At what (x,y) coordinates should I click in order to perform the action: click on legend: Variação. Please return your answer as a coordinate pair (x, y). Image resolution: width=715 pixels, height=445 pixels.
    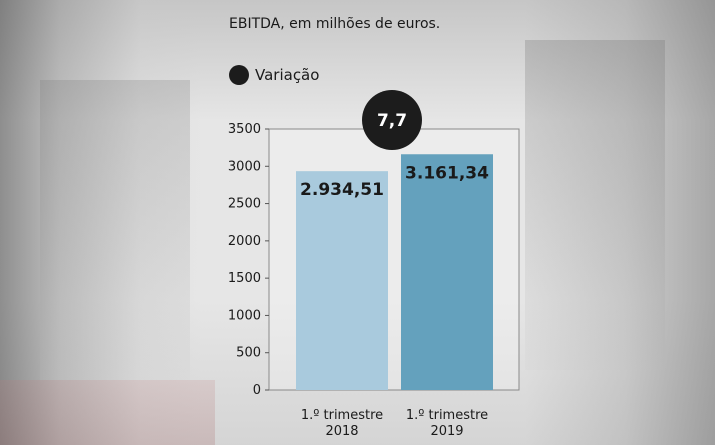
    Looking at the image, I should click on (274, 75).